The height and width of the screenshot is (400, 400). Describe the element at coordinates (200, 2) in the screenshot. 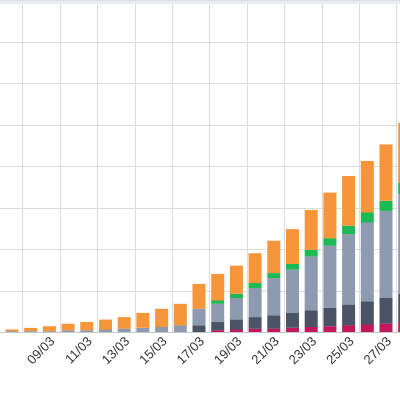

I see `top-strip` at that location.